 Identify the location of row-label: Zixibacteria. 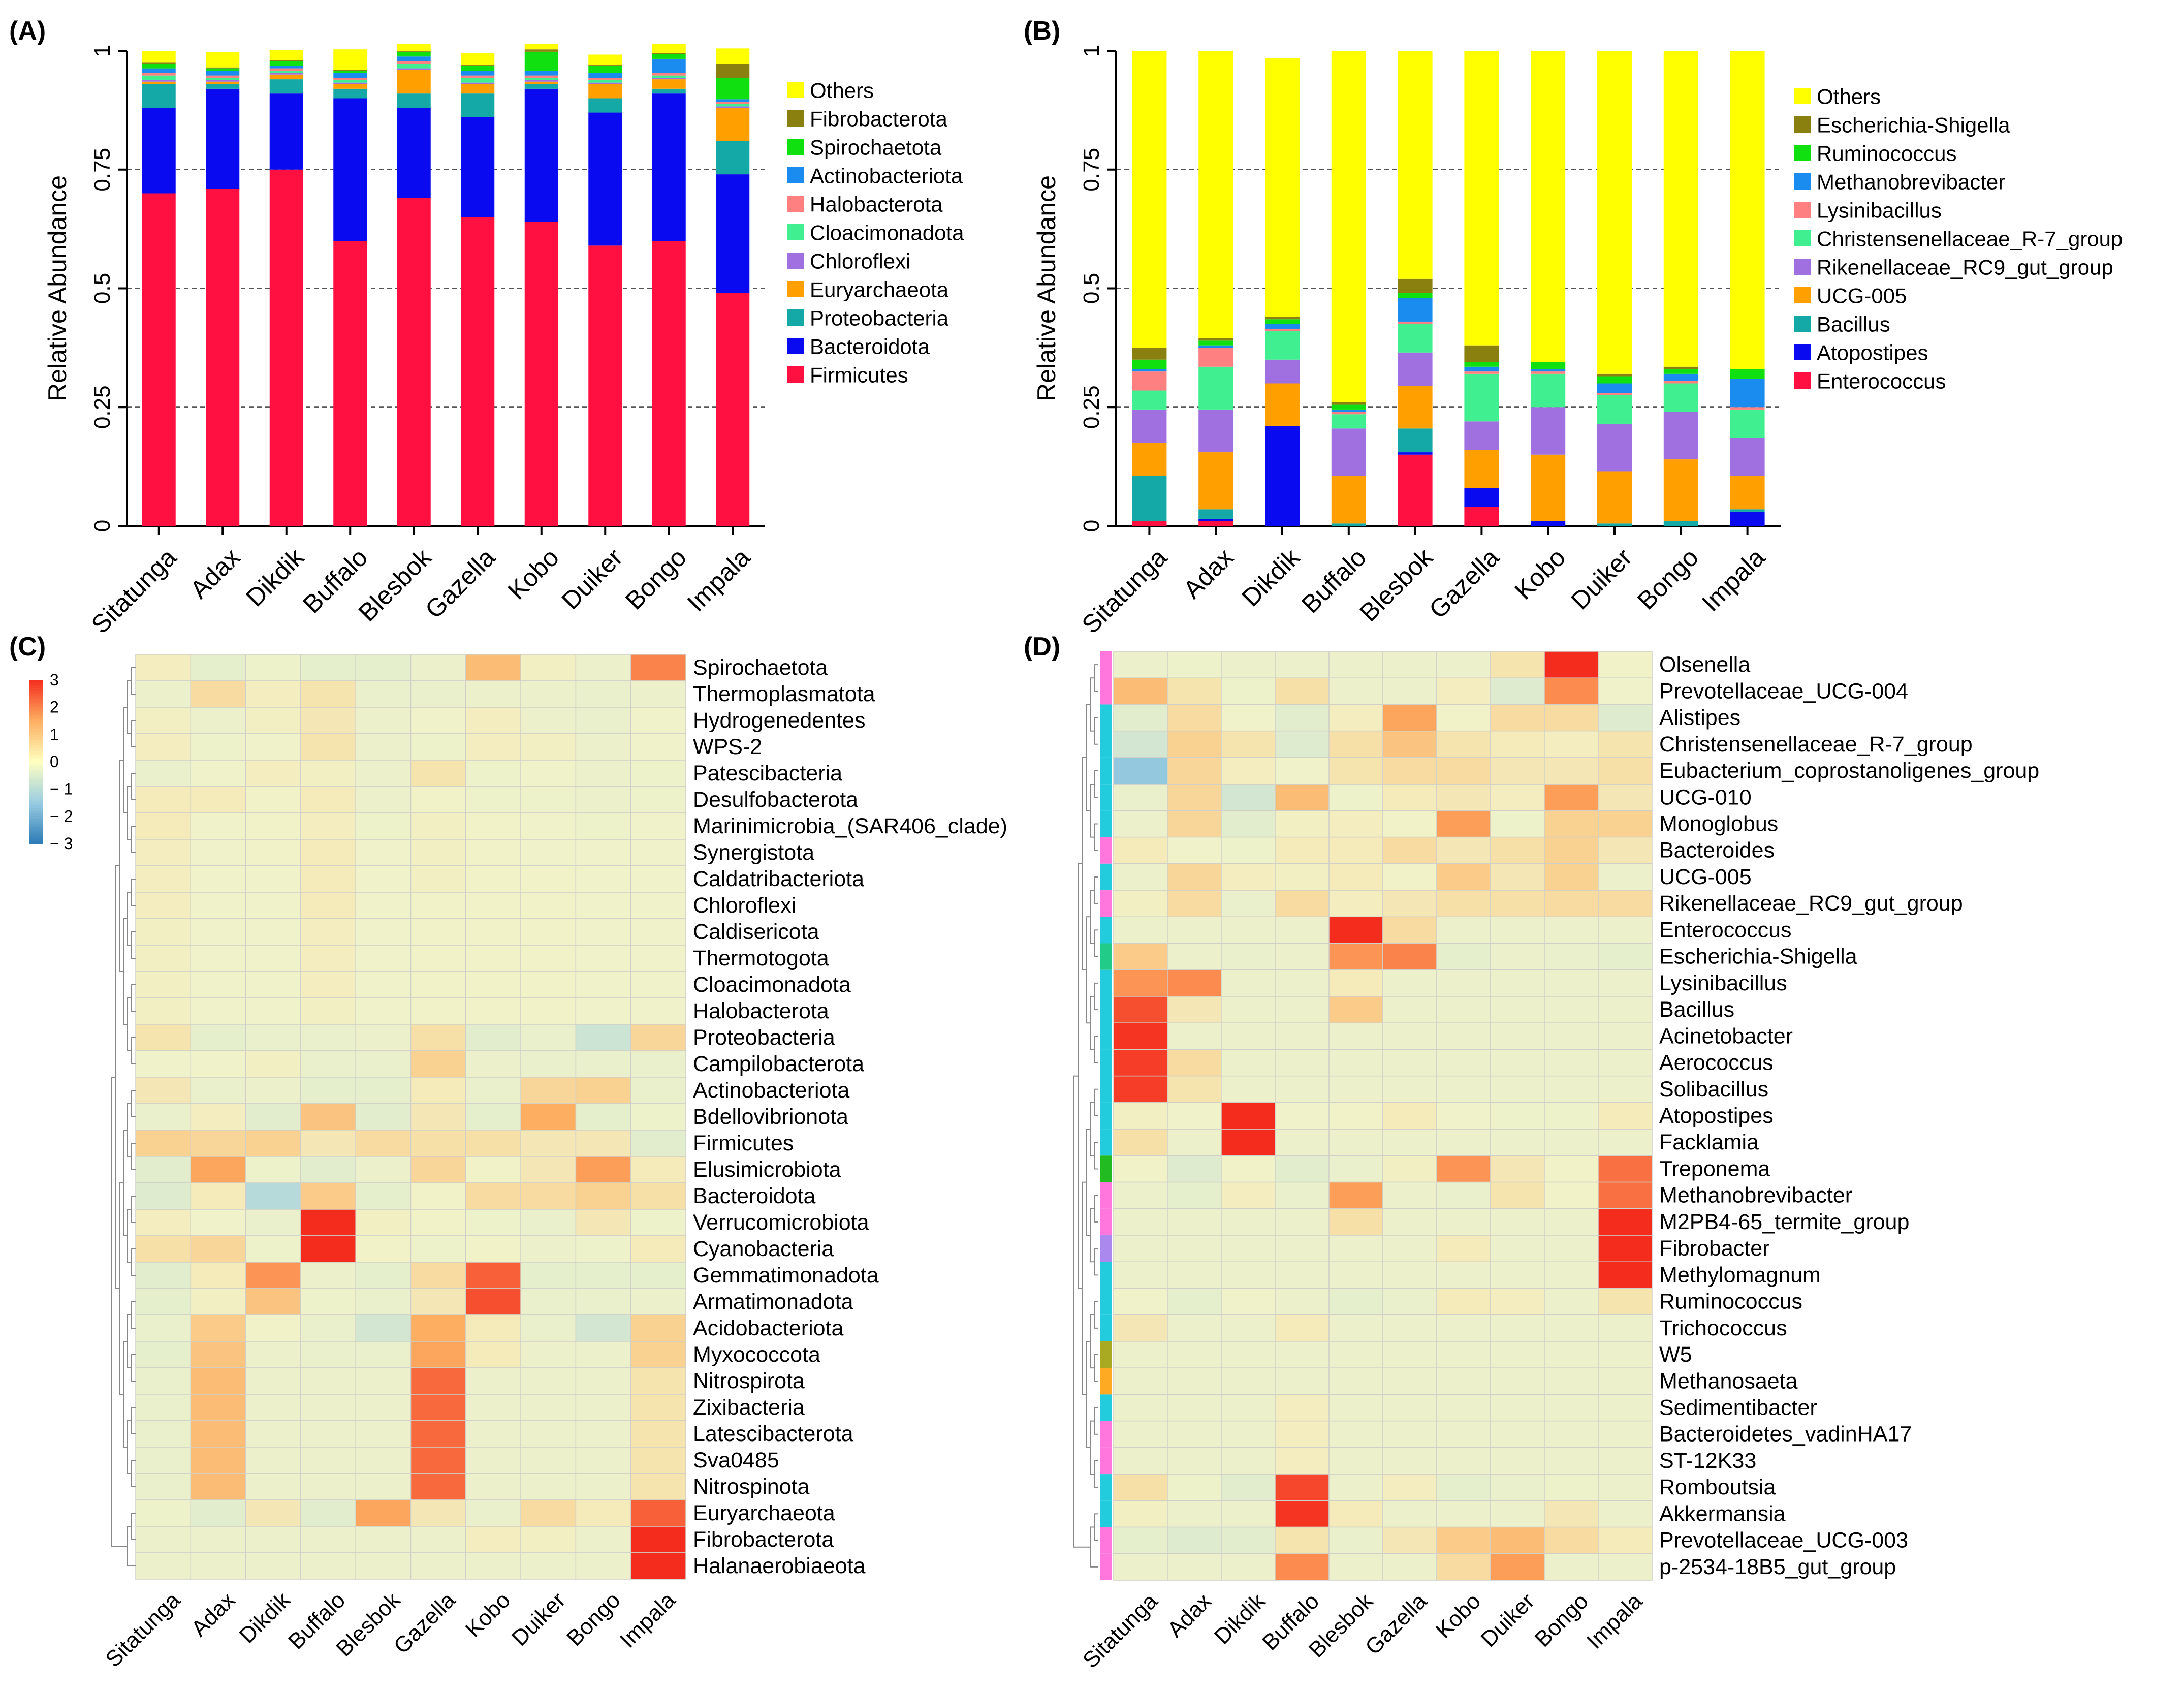
(749, 1408).